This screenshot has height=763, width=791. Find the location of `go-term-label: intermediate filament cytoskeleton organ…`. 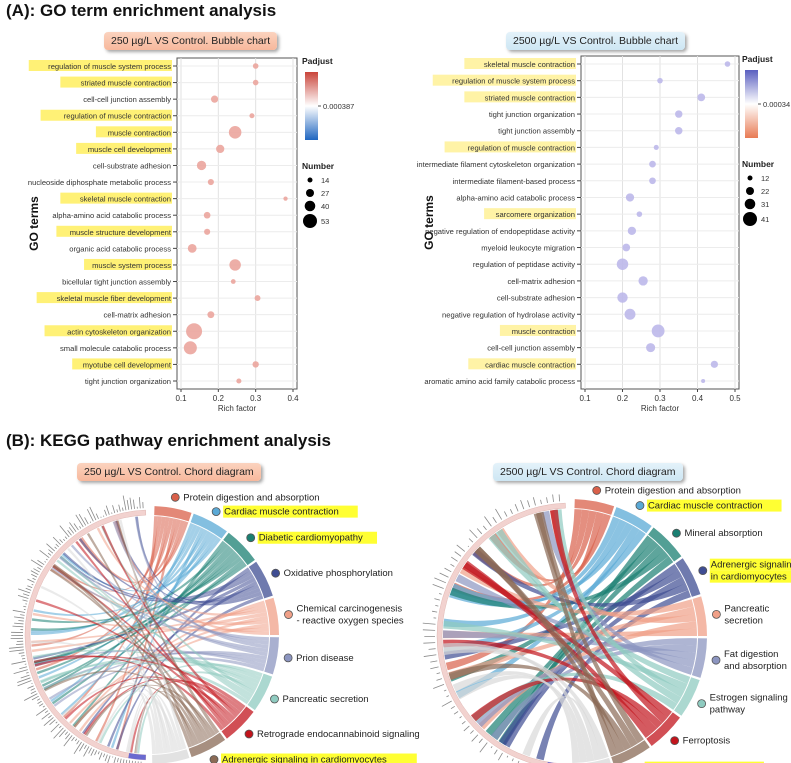

go-term-label: intermediate filament cytoskeleton organ… is located at coordinates (496, 164).